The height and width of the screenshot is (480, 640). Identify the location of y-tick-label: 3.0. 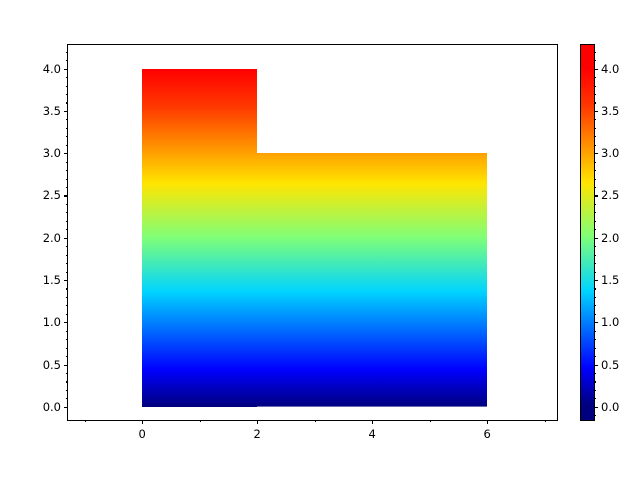
(51, 153).